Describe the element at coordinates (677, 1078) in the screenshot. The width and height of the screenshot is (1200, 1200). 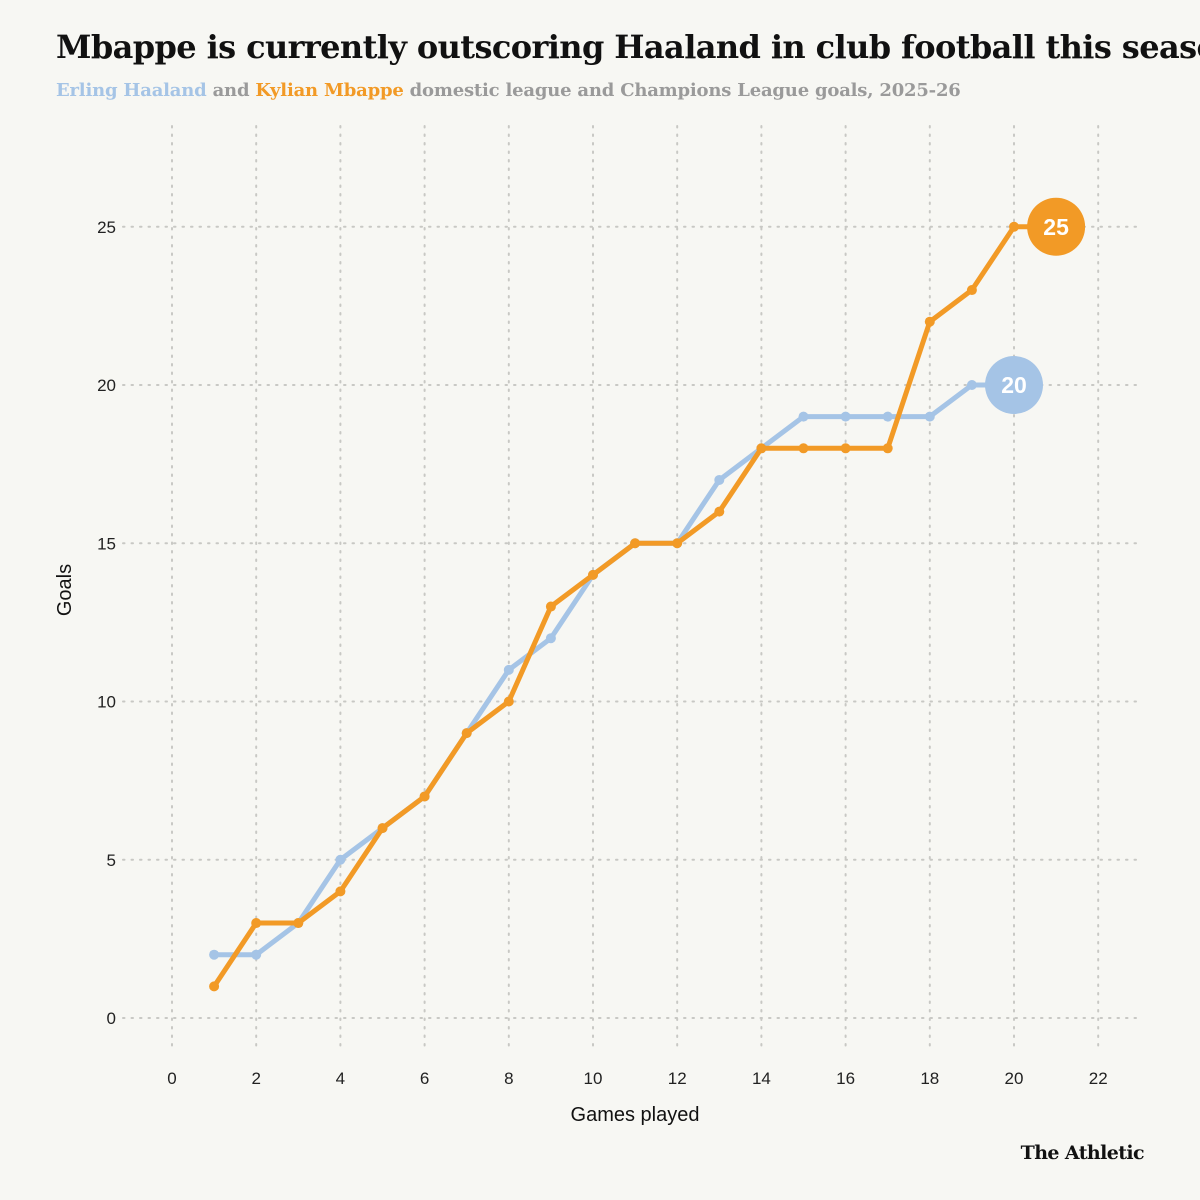
I see `x-tick-label: 12` at that location.